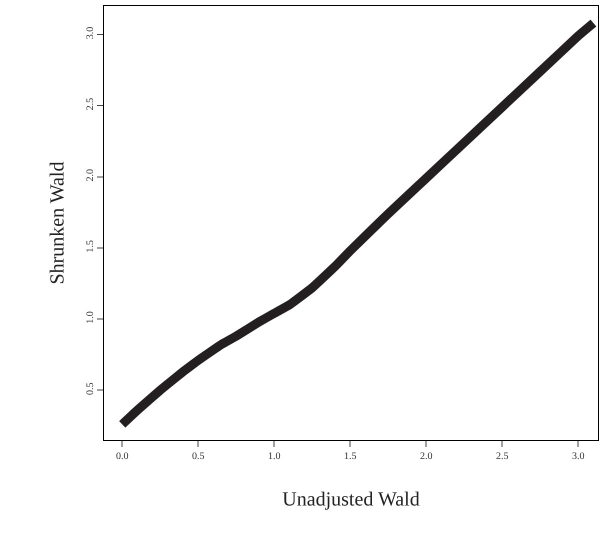 The height and width of the screenshot is (544, 604). I want to click on y-tick-label: 0.5, so click(90, 388).